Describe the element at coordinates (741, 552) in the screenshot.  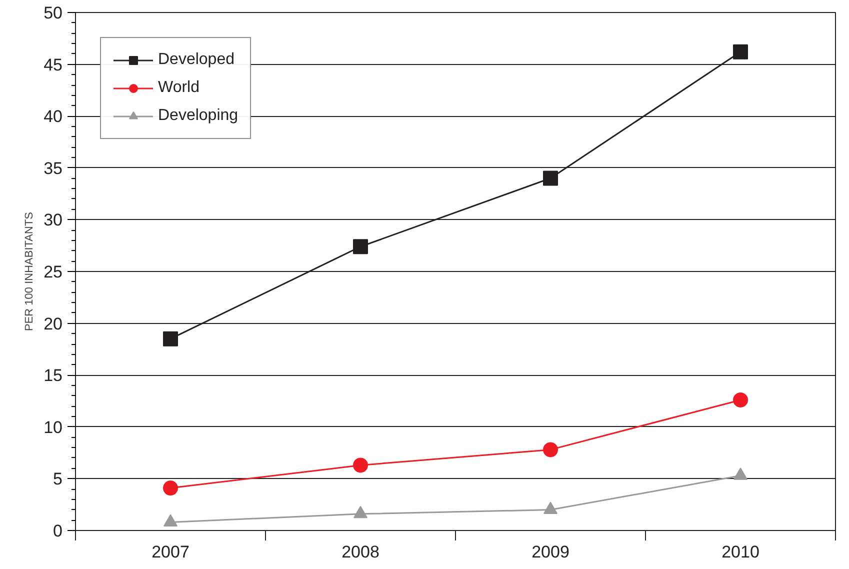
I see `x-tick-label: 2010` at that location.